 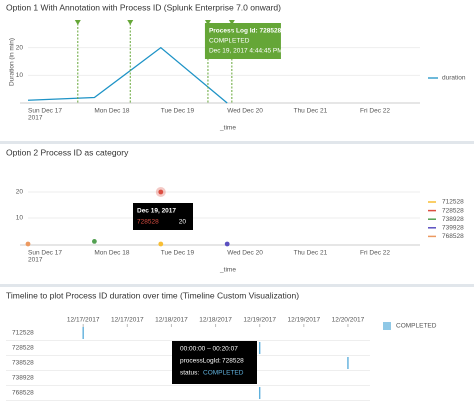 I want to click on legend-label: COMPLETED, so click(x=416, y=326).